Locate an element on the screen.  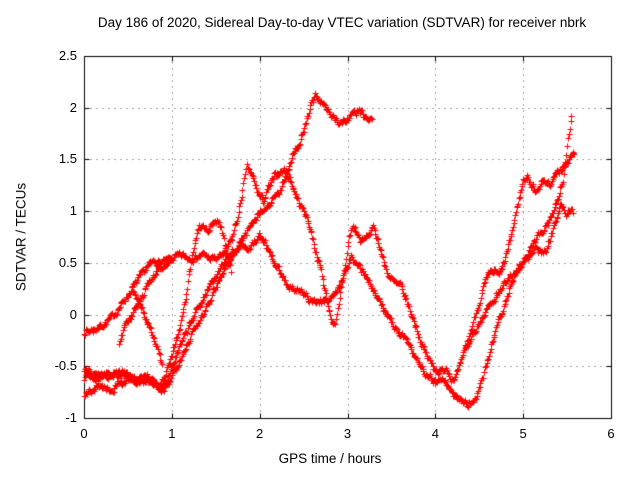
y-tick-label: -0.5 is located at coordinates (65, 366).